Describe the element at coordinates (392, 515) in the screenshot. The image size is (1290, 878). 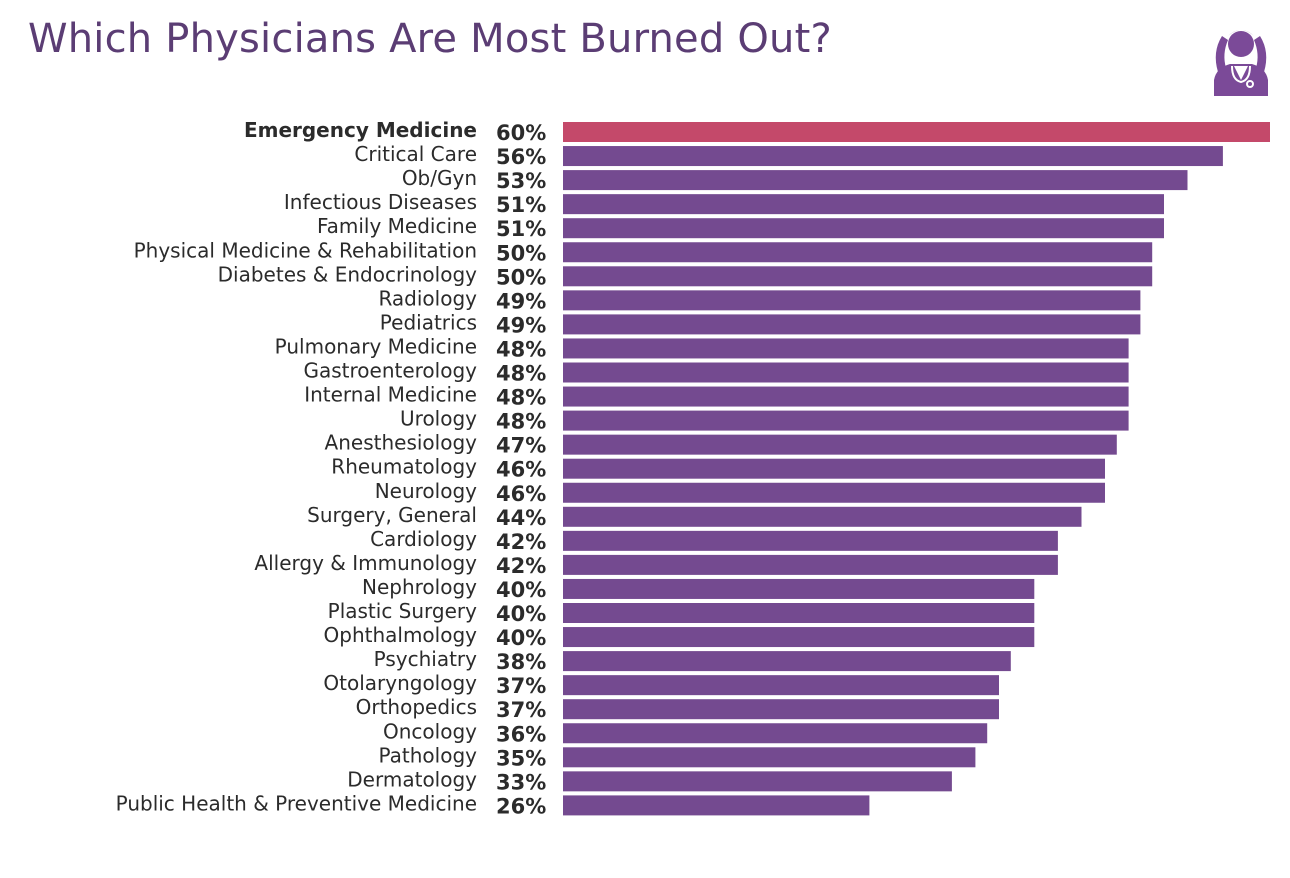
I see `category-label: Surgery, General` at that location.